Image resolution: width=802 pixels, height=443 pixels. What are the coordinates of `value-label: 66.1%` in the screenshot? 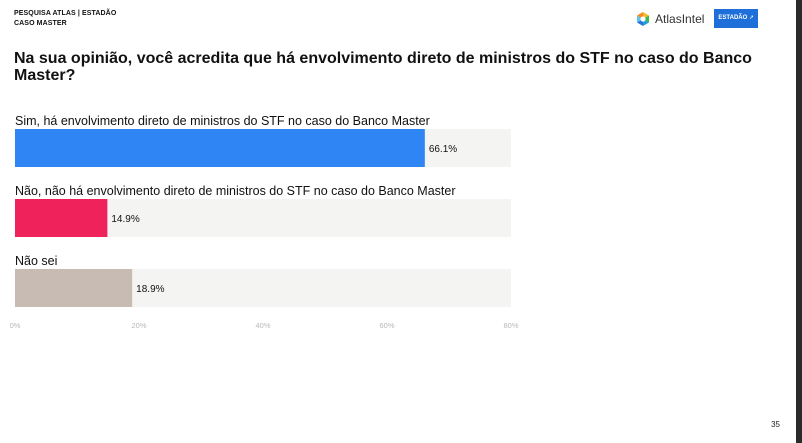 It's located at (443, 149).